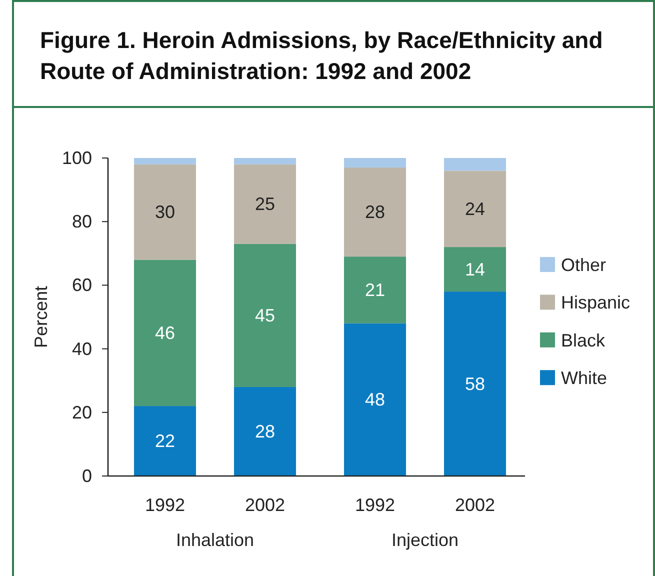 The height and width of the screenshot is (576, 655). What do you see at coordinates (265, 204) in the screenshot?
I see `data-label: 25` at bounding box center [265, 204].